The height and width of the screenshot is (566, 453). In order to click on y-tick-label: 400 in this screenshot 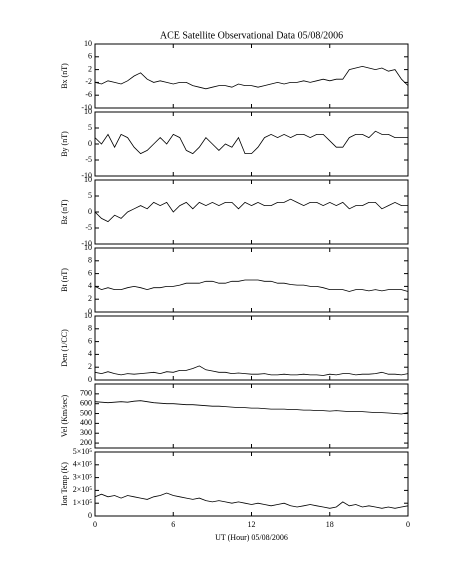, I will do `click(86, 422)`.